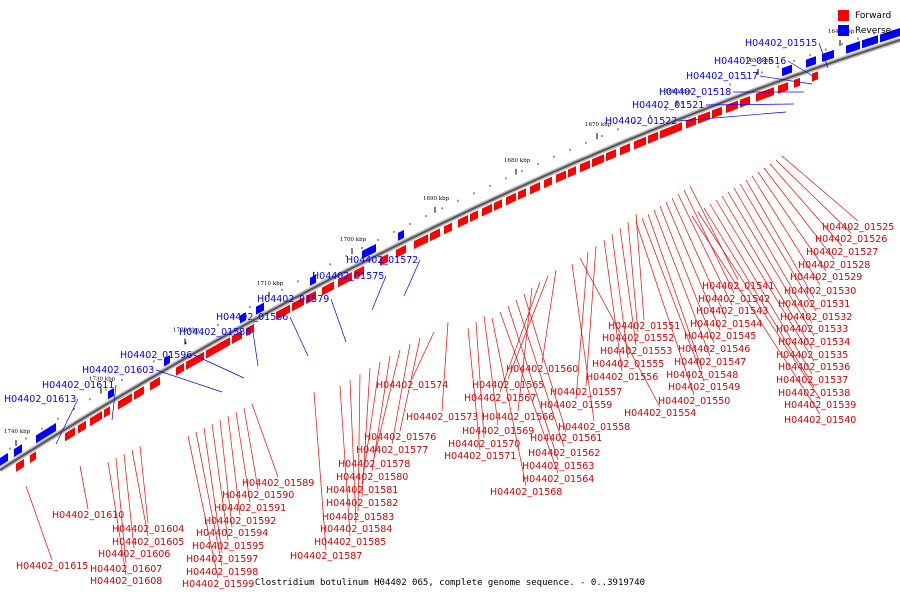  What do you see at coordinates (498, 431) in the screenshot?
I see `forward-gene-label: H04402_01569` at bounding box center [498, 431].